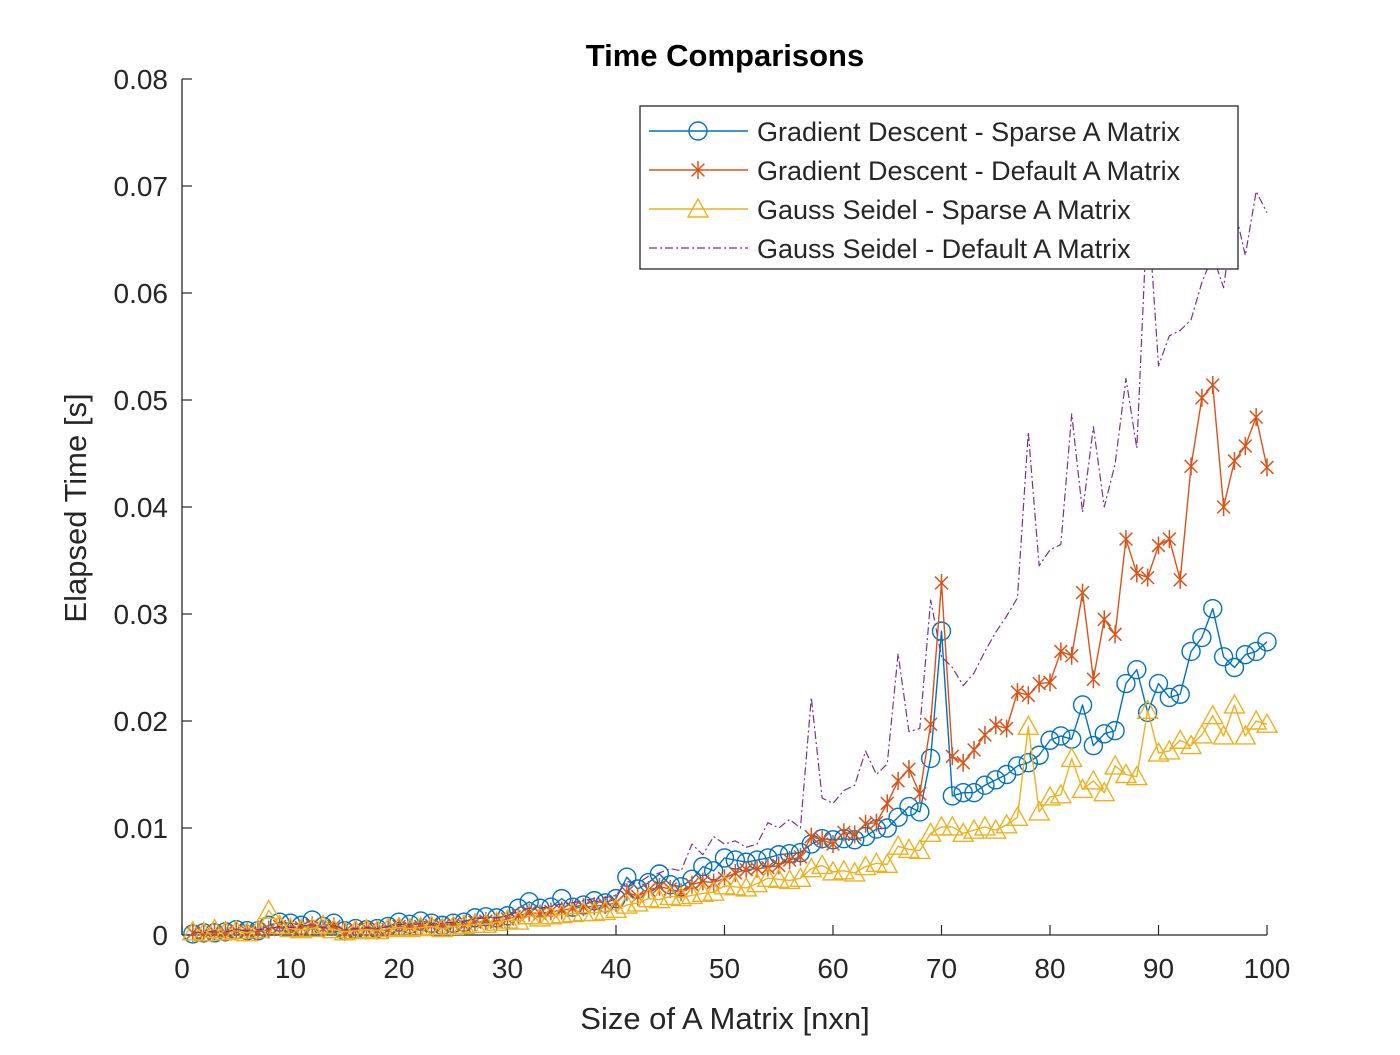 The height and width of the screenshot is (1055, 1400). I want to click on legend-label: Gauss Seidel - Default A Matrix, so click(944, 249).